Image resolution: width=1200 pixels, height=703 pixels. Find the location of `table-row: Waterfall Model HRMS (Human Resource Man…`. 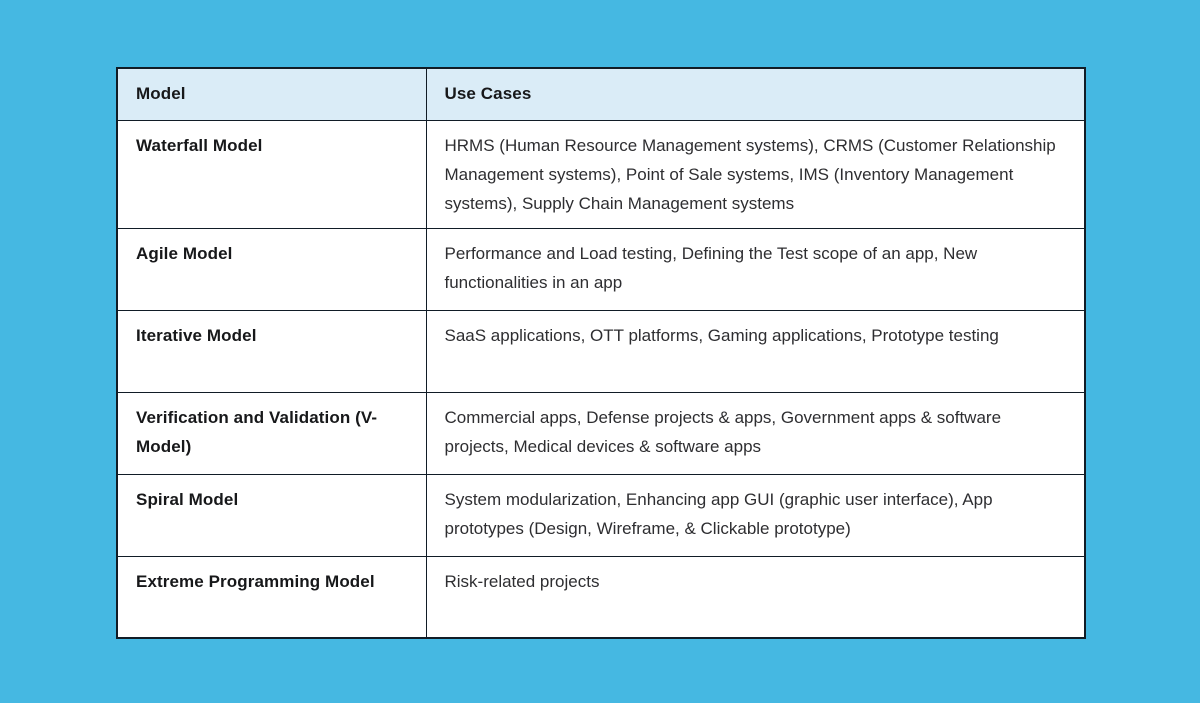

table-row: Waterfall Model HRMS (Human Resource Man… is located at coordinates (601, 174).